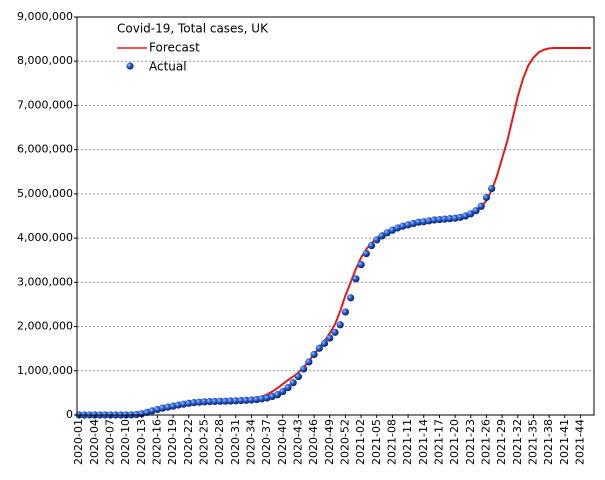 The image size is (605, 480). What do you see at coordinates (45, 237) in the screenshot?
I see `y-tick-label: 4,000,000` at bounding box center [45, 237].